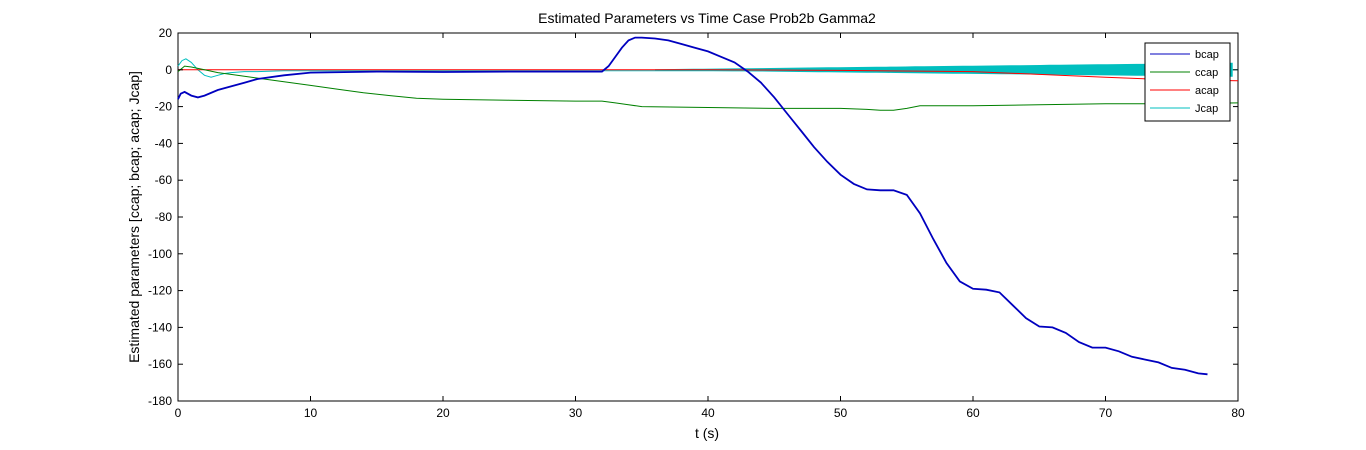 This screenshot has height=450, width=1366. I want to click on x-tick-label: 50, so click(841, 413).